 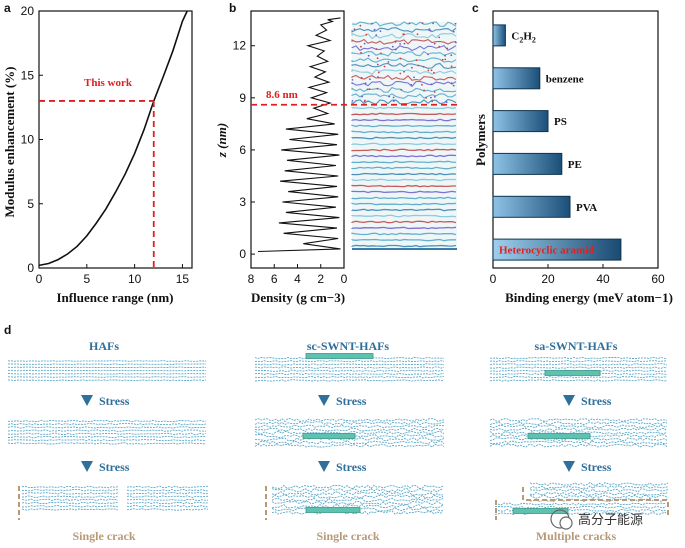 I want to click on x-tick-label: 4, so click(x=297, y=279).